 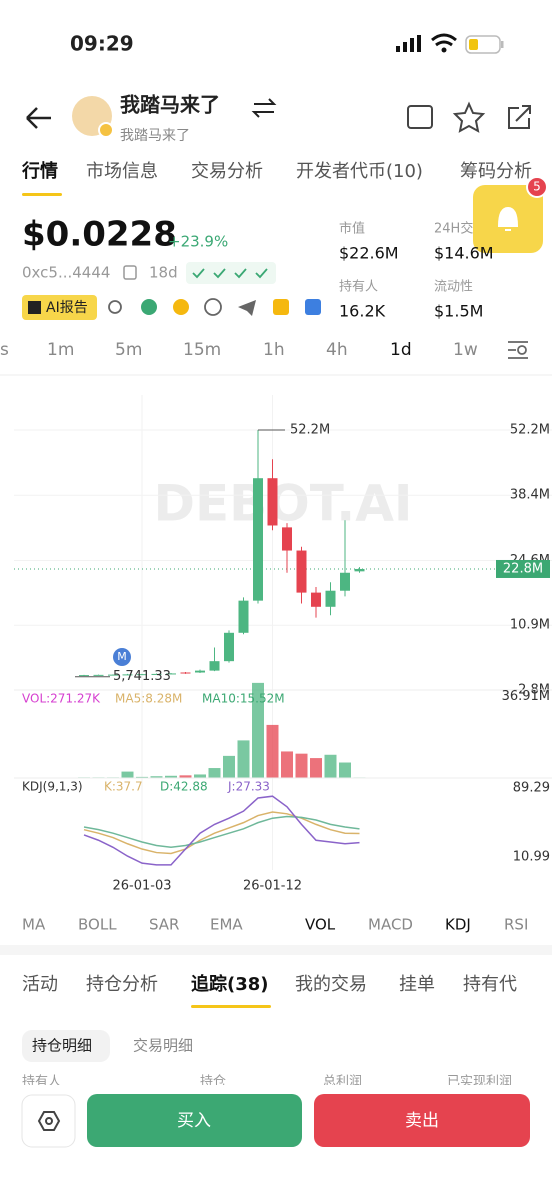 I want to click on interval: 5m, so click(x=128, y=350).